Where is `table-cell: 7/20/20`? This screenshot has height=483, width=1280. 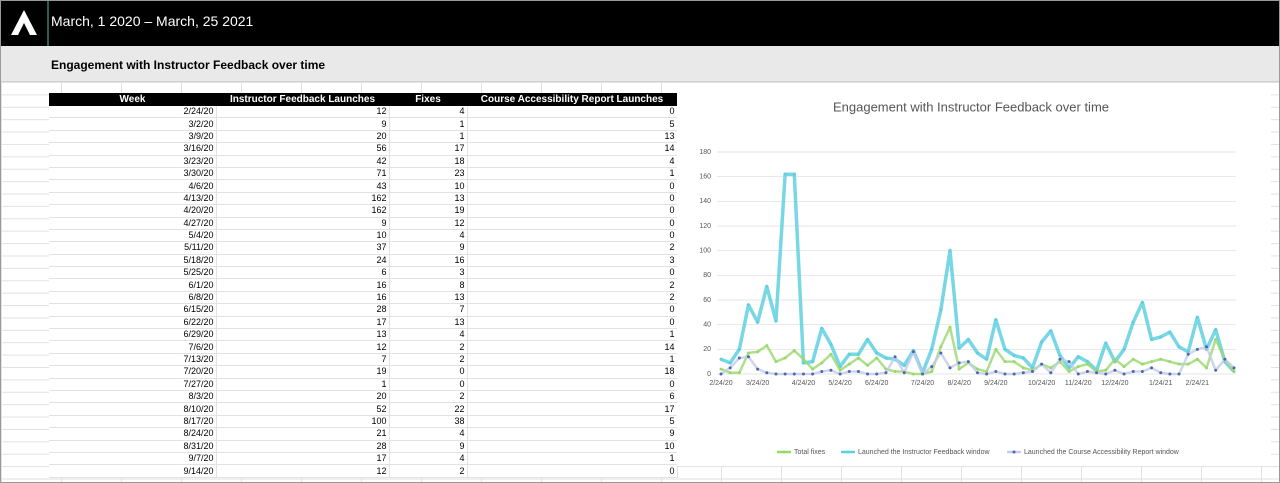 table-cell: 7/20/20 is located at coordinates (133, 372).